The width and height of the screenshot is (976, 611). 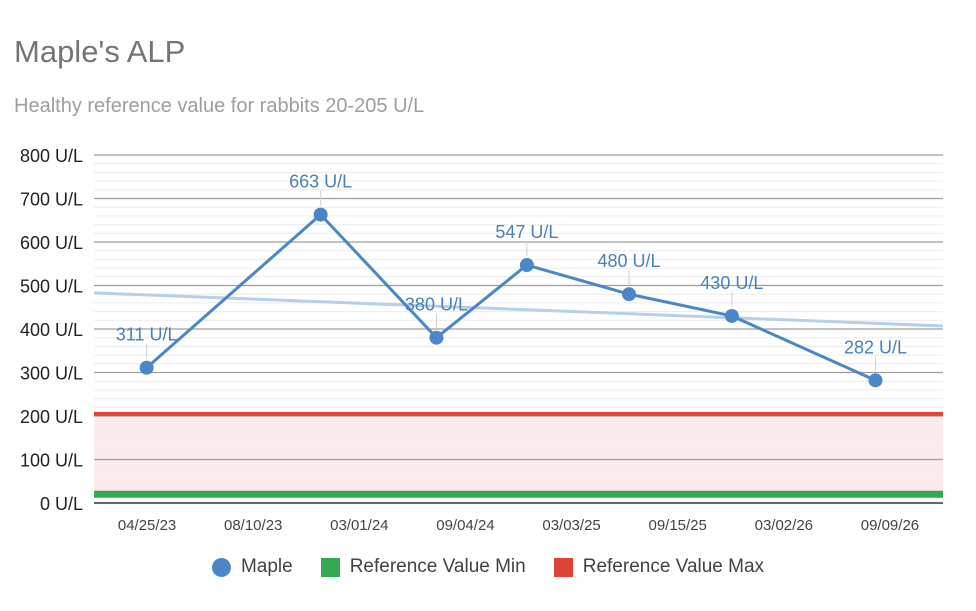 I want to click on legend-item-maple: Maple, so click(x=252, y=567).